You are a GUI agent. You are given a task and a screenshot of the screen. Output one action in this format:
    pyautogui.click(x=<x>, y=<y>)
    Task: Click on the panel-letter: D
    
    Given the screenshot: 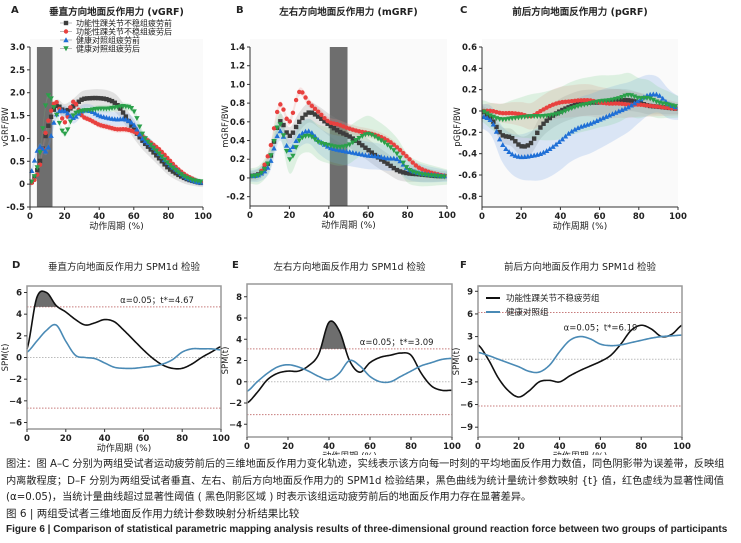 What is the action you would take?
    pyautogui.click(x=16, y=265)
    